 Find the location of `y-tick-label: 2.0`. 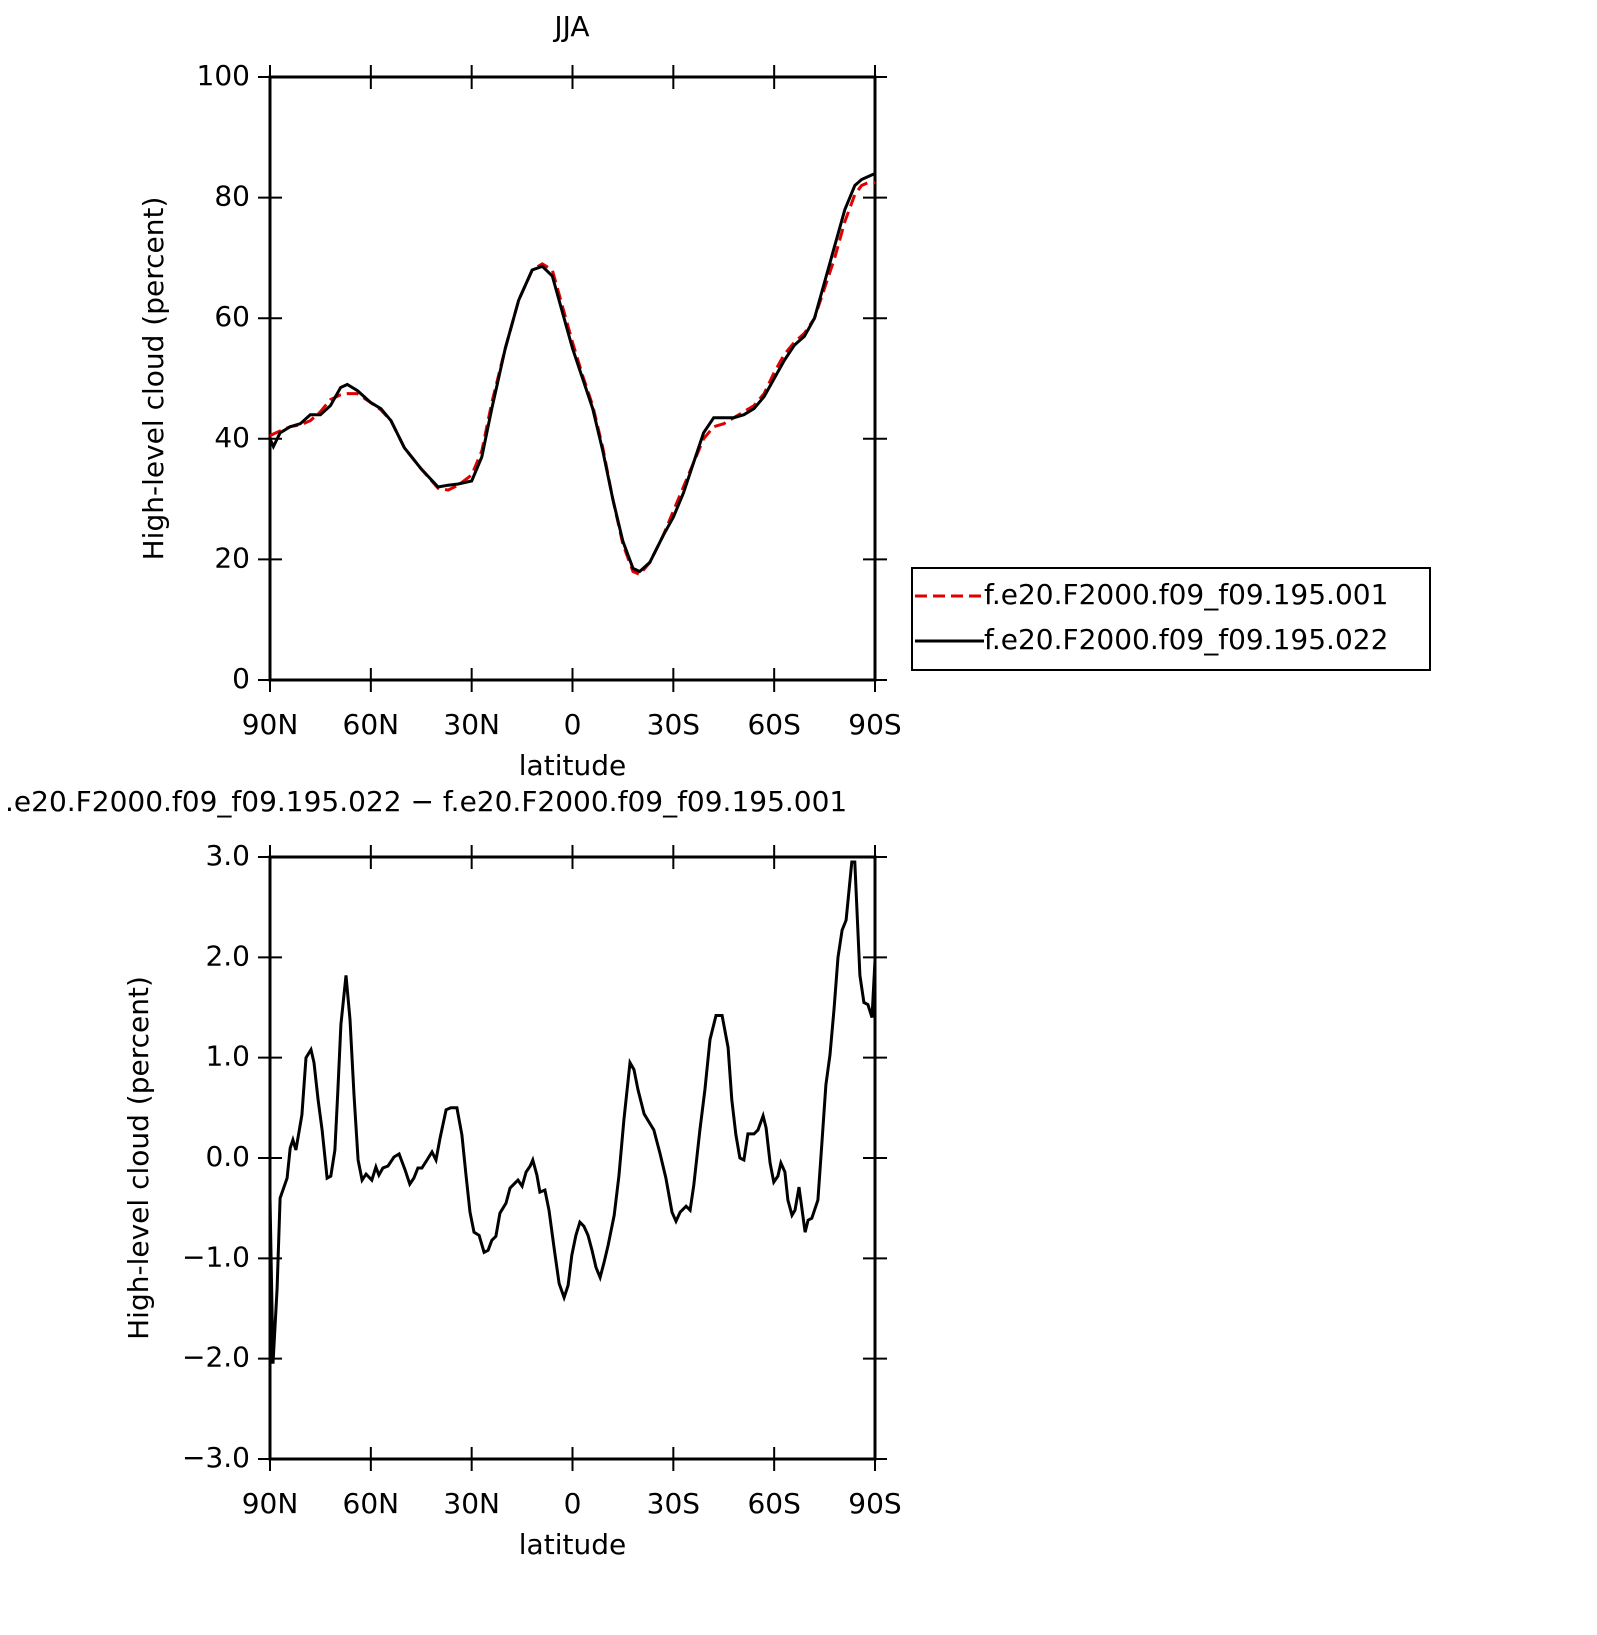

y-tick-label: 2.0 is located at coordinates (227, 955).